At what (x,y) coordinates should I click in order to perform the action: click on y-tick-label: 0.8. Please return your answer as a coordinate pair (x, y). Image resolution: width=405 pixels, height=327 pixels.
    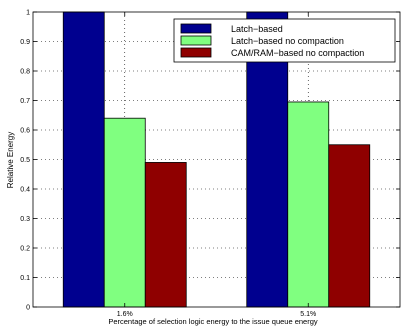
    Looking at the image, I should click on (25, 72).